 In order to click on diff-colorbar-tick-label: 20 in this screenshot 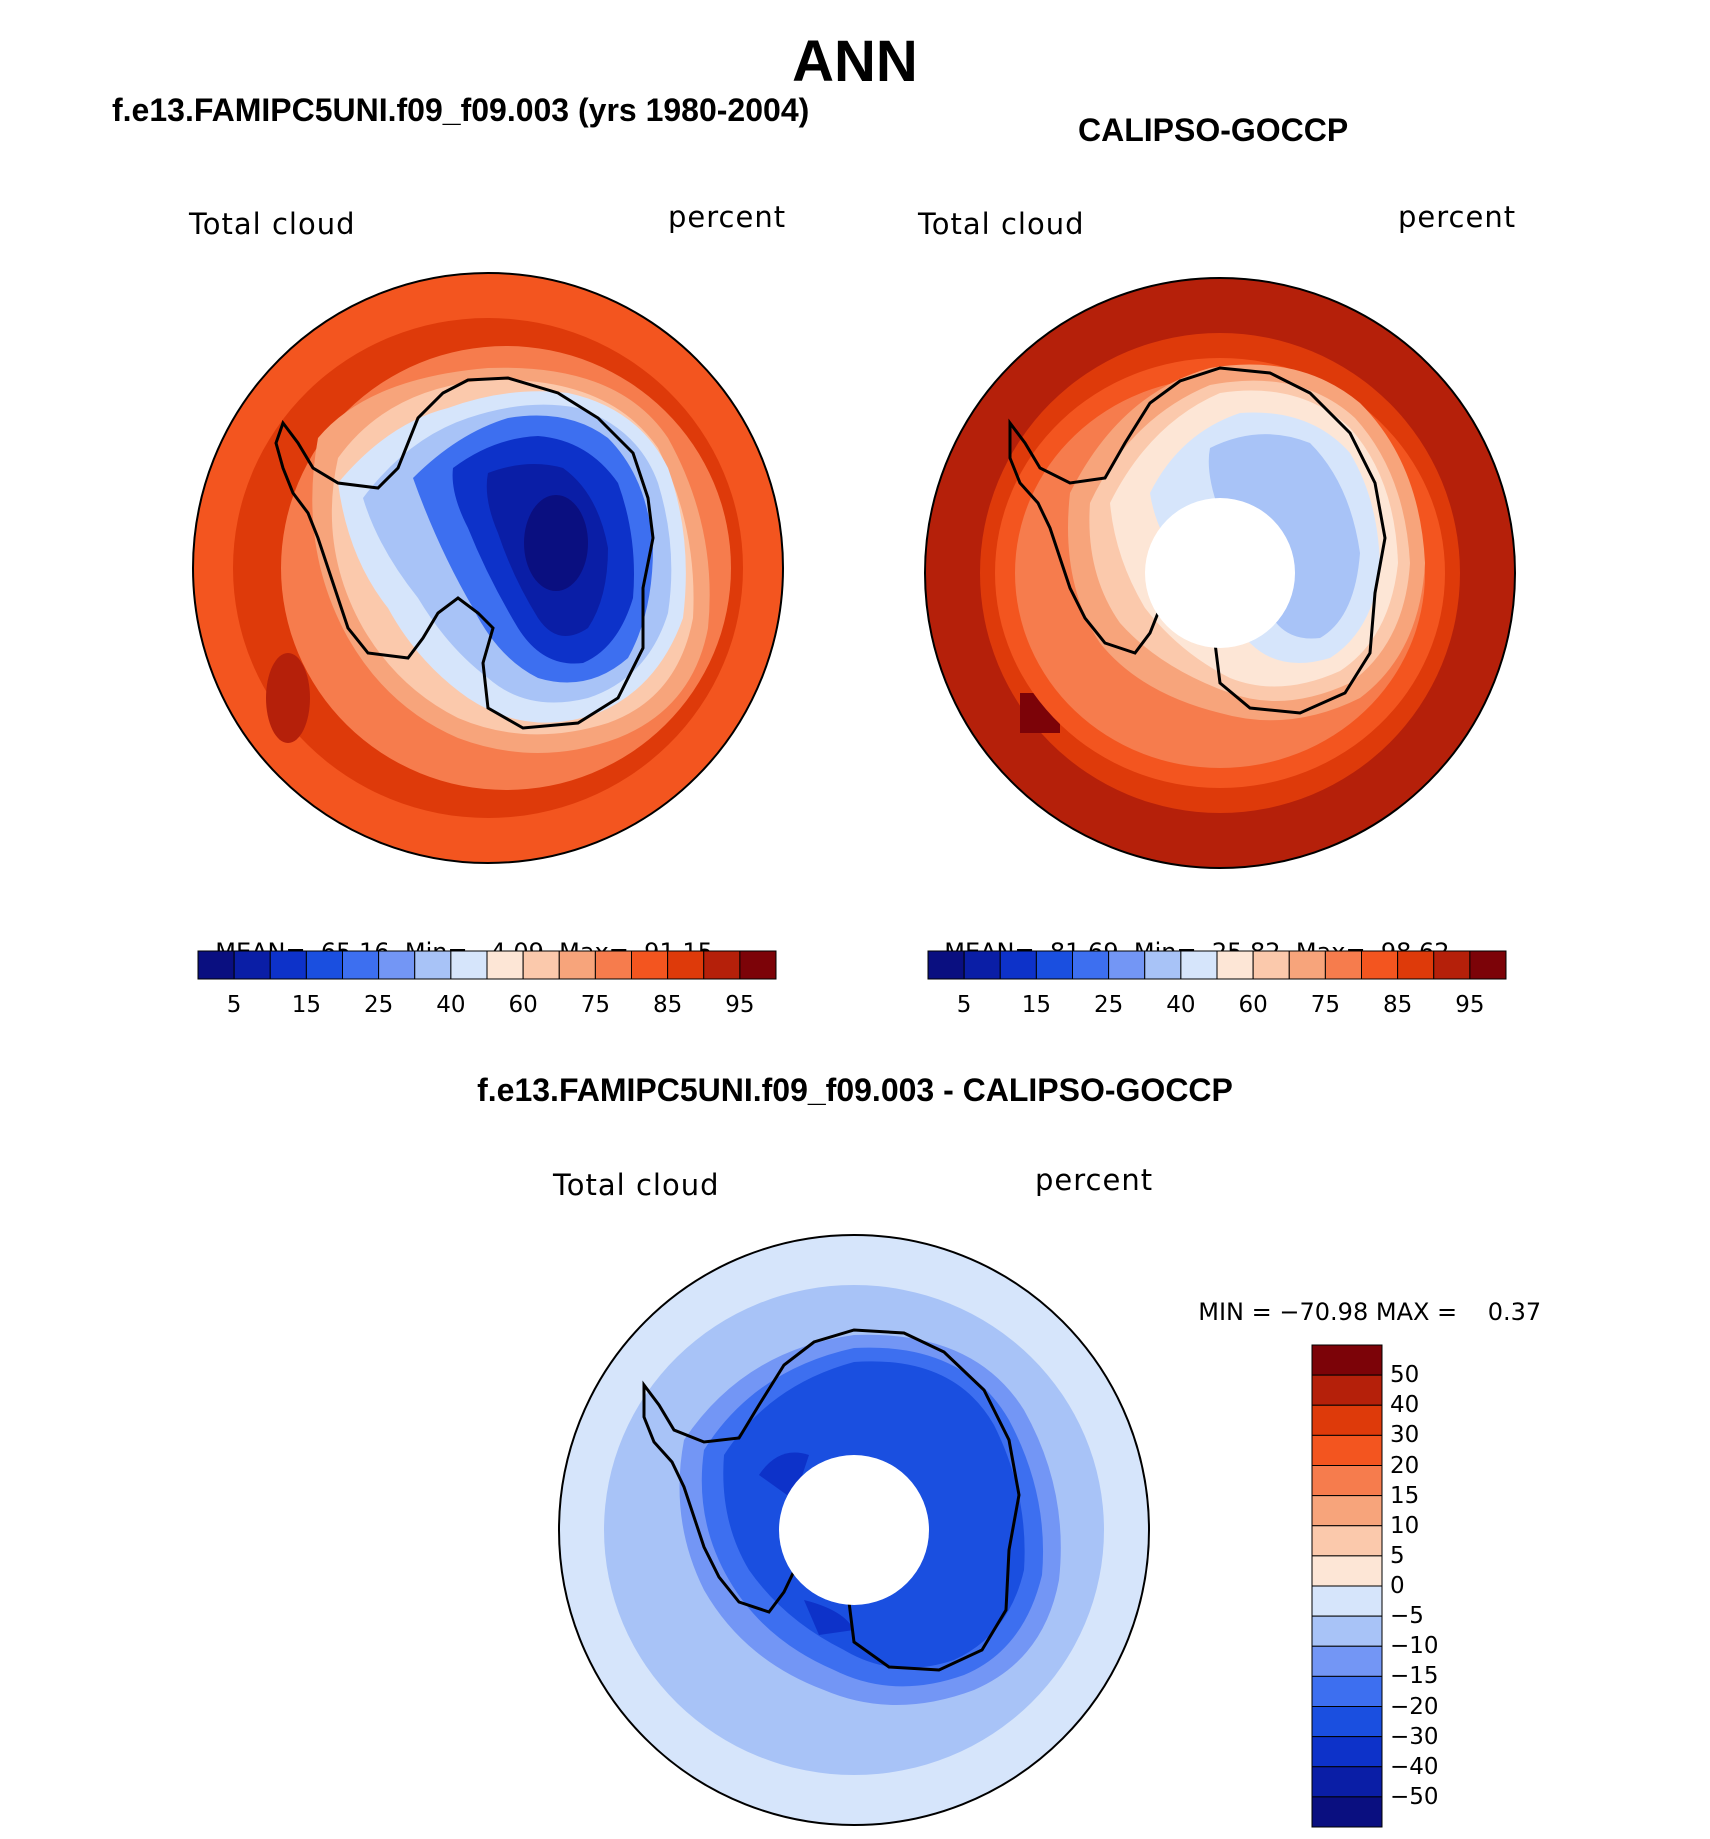, I will do `click(1405, 1465)`.